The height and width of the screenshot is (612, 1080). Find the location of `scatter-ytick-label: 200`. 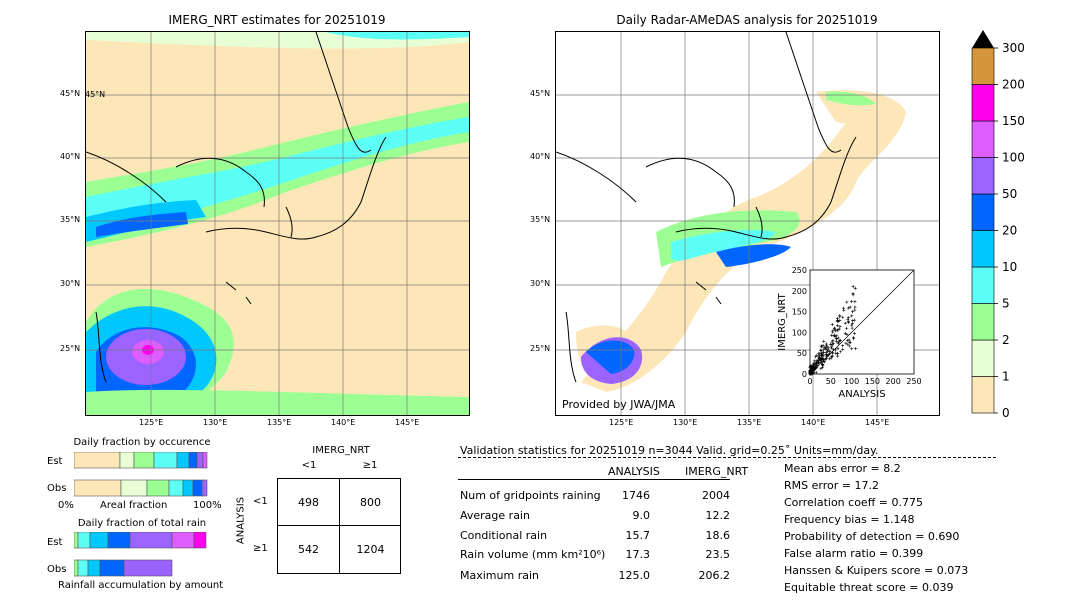

scatter-ytick-label: 200 is located at coordinates (799, 291).